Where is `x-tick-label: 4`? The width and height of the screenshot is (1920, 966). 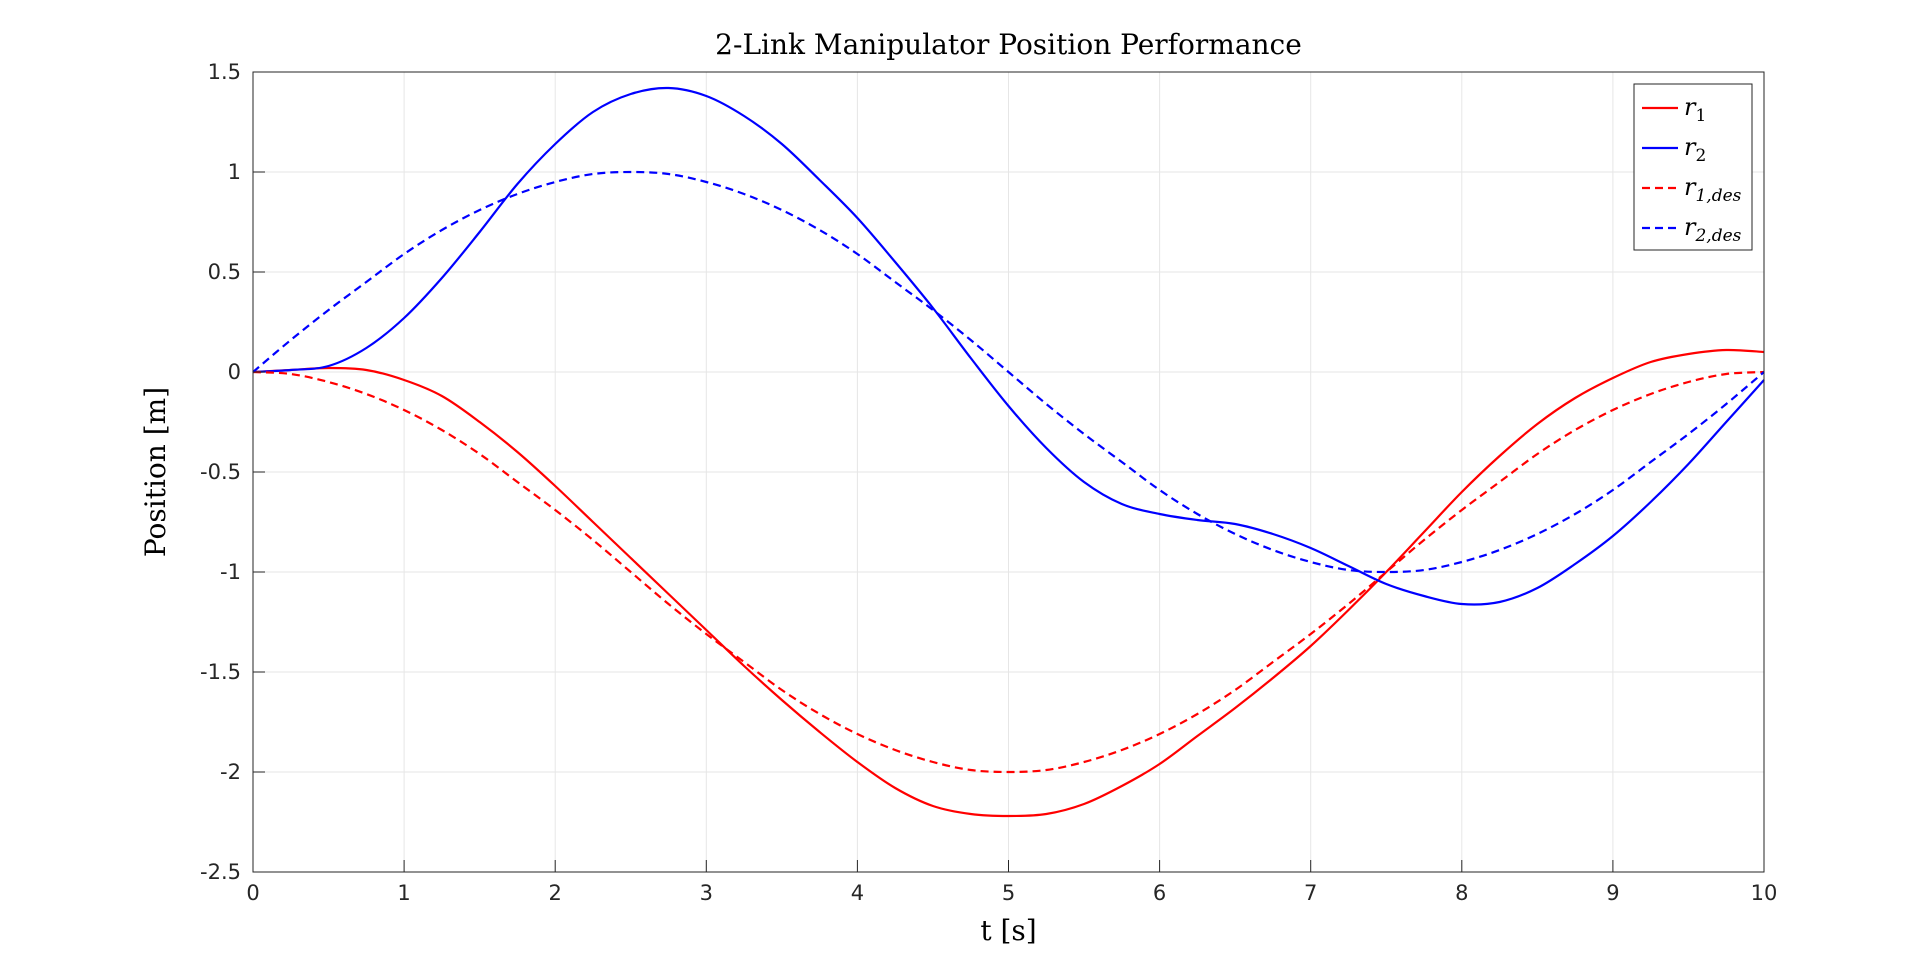
x-tick-label: 4 is located at coordinates (857, 893).